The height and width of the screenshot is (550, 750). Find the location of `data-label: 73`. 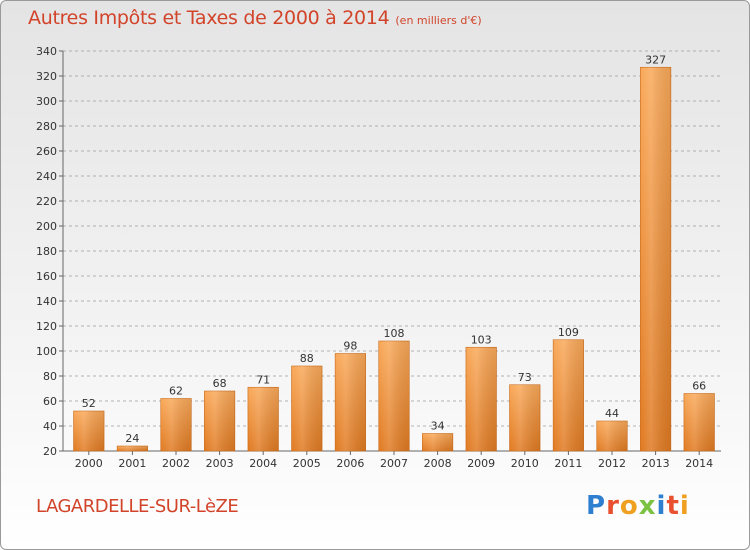

data-label: 73 is located at coordinates (525, 377).